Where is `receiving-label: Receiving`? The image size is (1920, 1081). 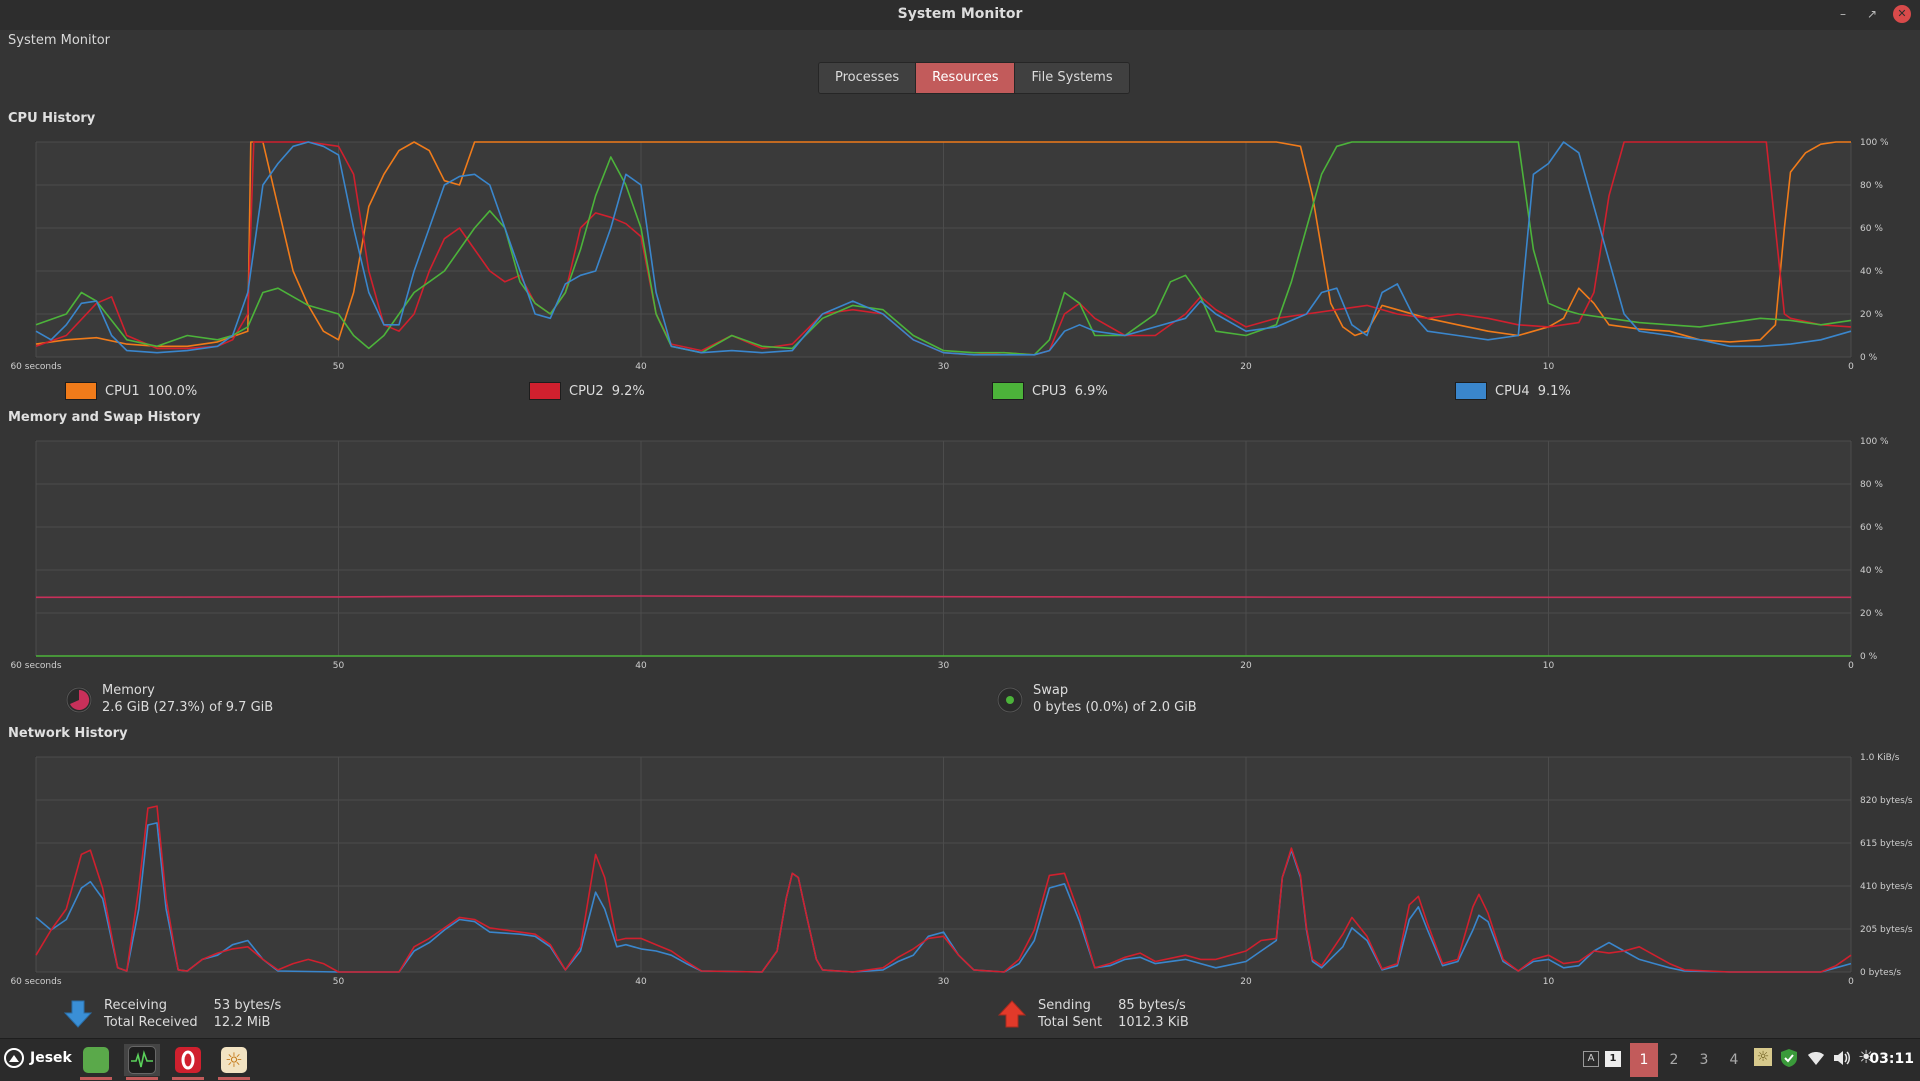 receiving-label: Receiving is located at coordinates (136, 1005).